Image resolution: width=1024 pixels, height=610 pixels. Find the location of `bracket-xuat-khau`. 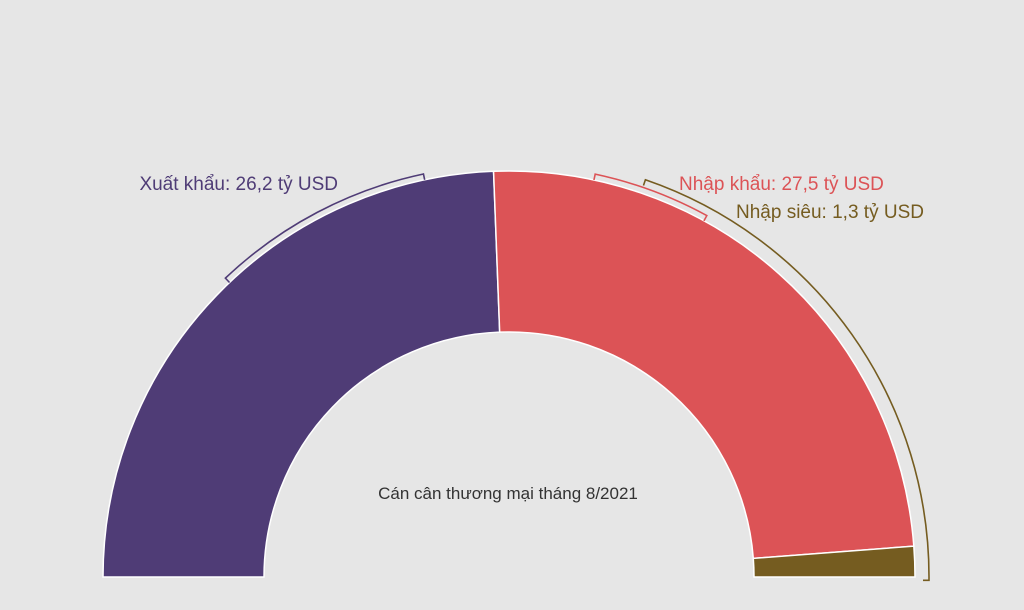

bracket-xuat-khau is located at coordinates (325, 228).